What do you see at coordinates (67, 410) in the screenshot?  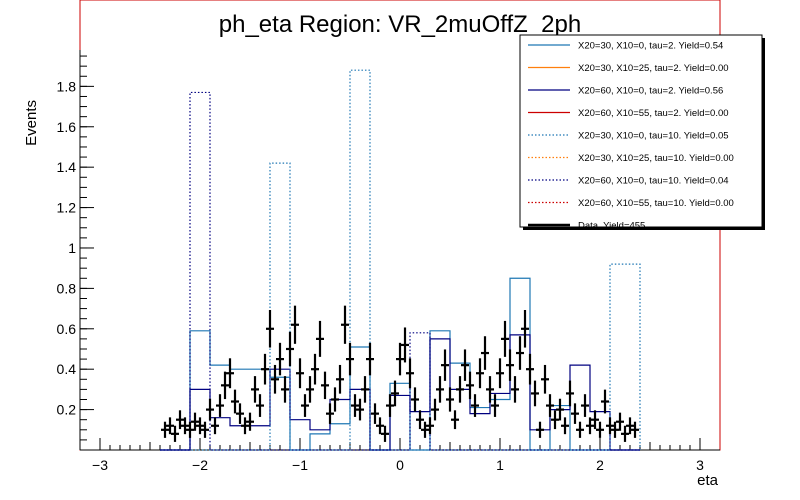 I see `y-tick-label: 0.2` at bounding box center [67, 410].